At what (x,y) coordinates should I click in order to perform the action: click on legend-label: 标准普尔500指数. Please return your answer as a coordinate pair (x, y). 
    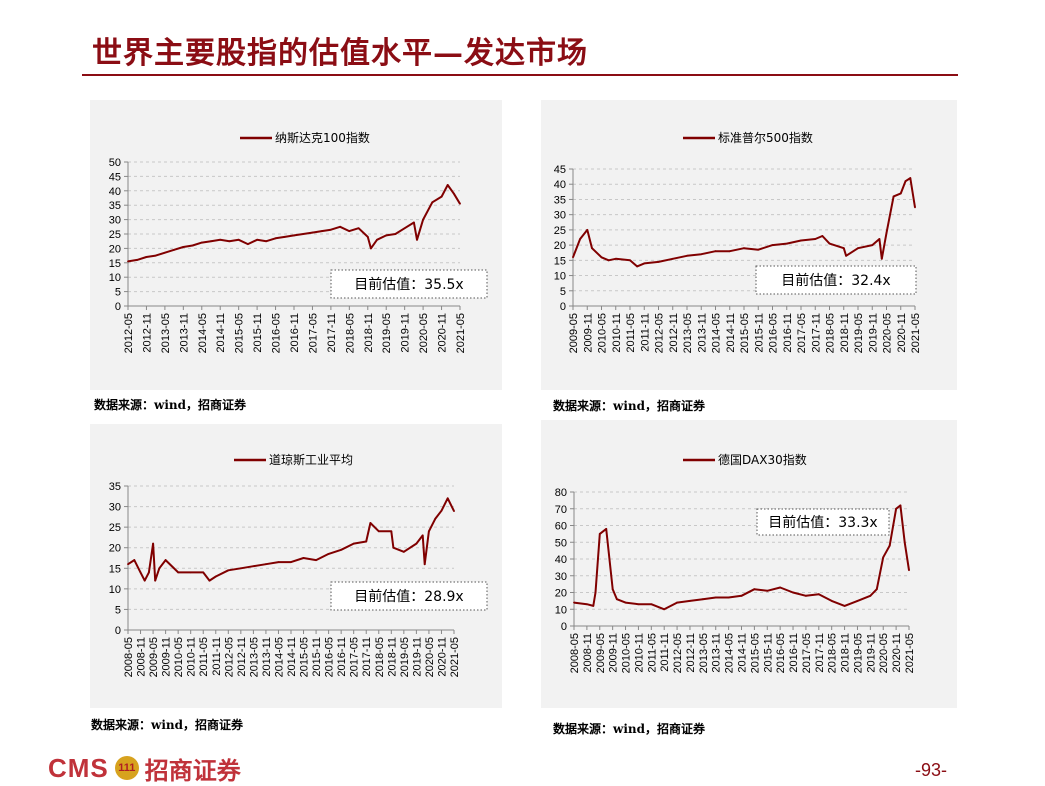
    Looking at the image, I should click on (765, 137).